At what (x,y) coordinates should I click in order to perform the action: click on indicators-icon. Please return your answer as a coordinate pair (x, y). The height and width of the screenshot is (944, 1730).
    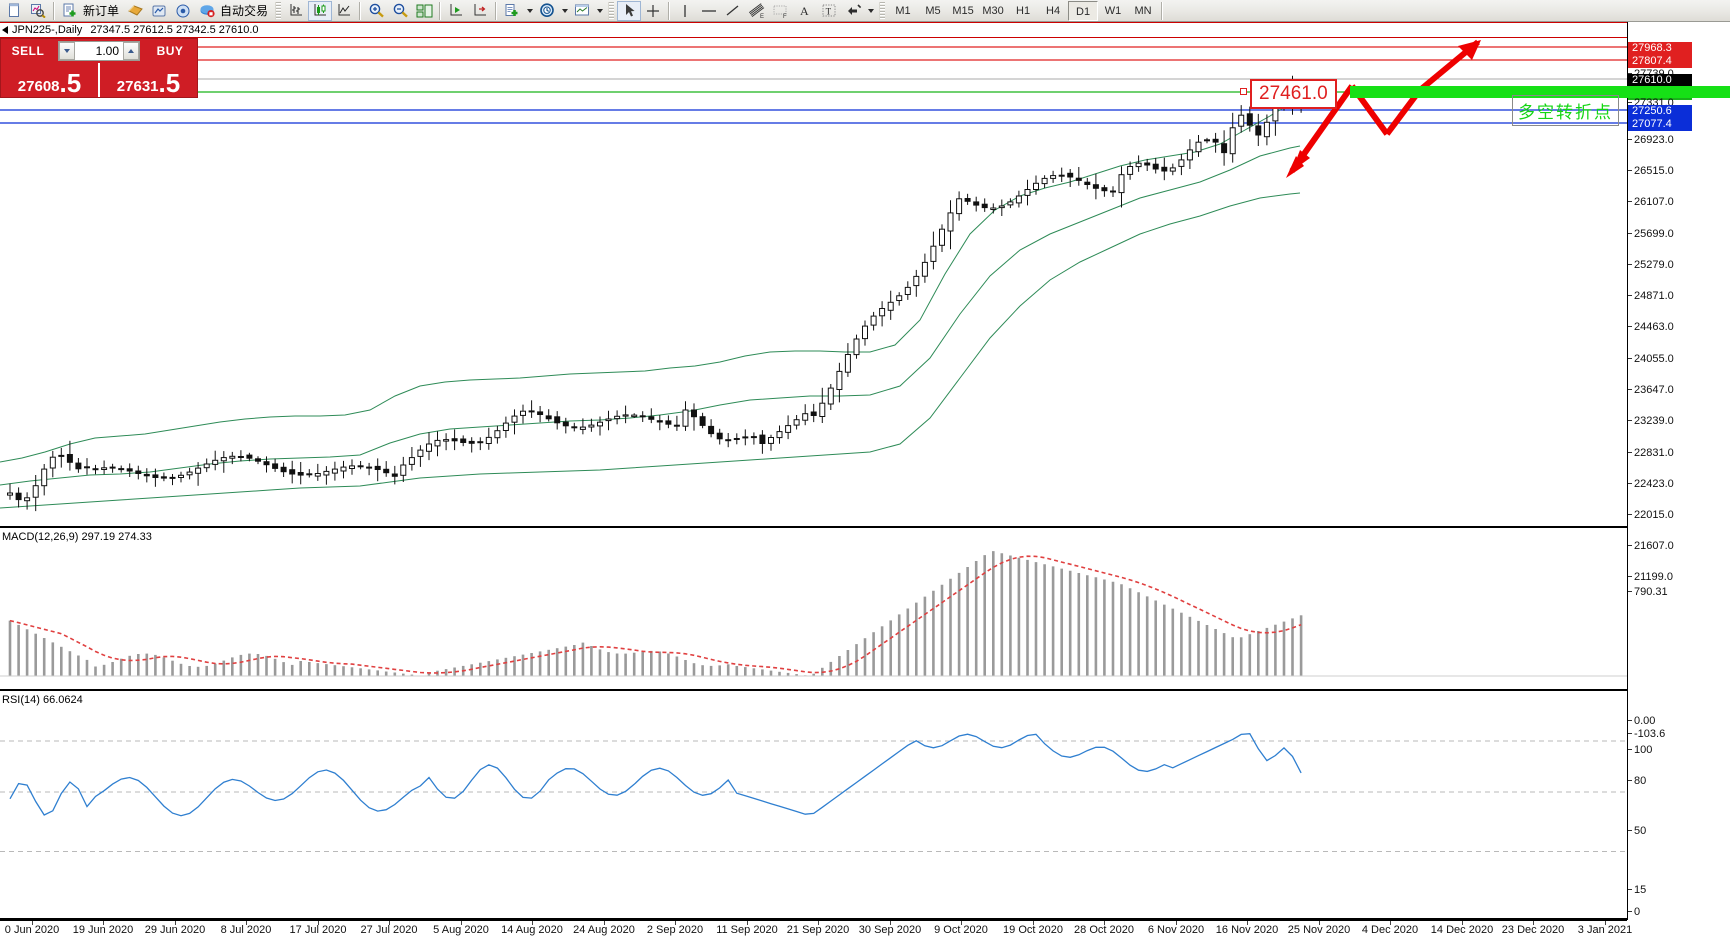
    Looking at the image, I should click on (512, 11).